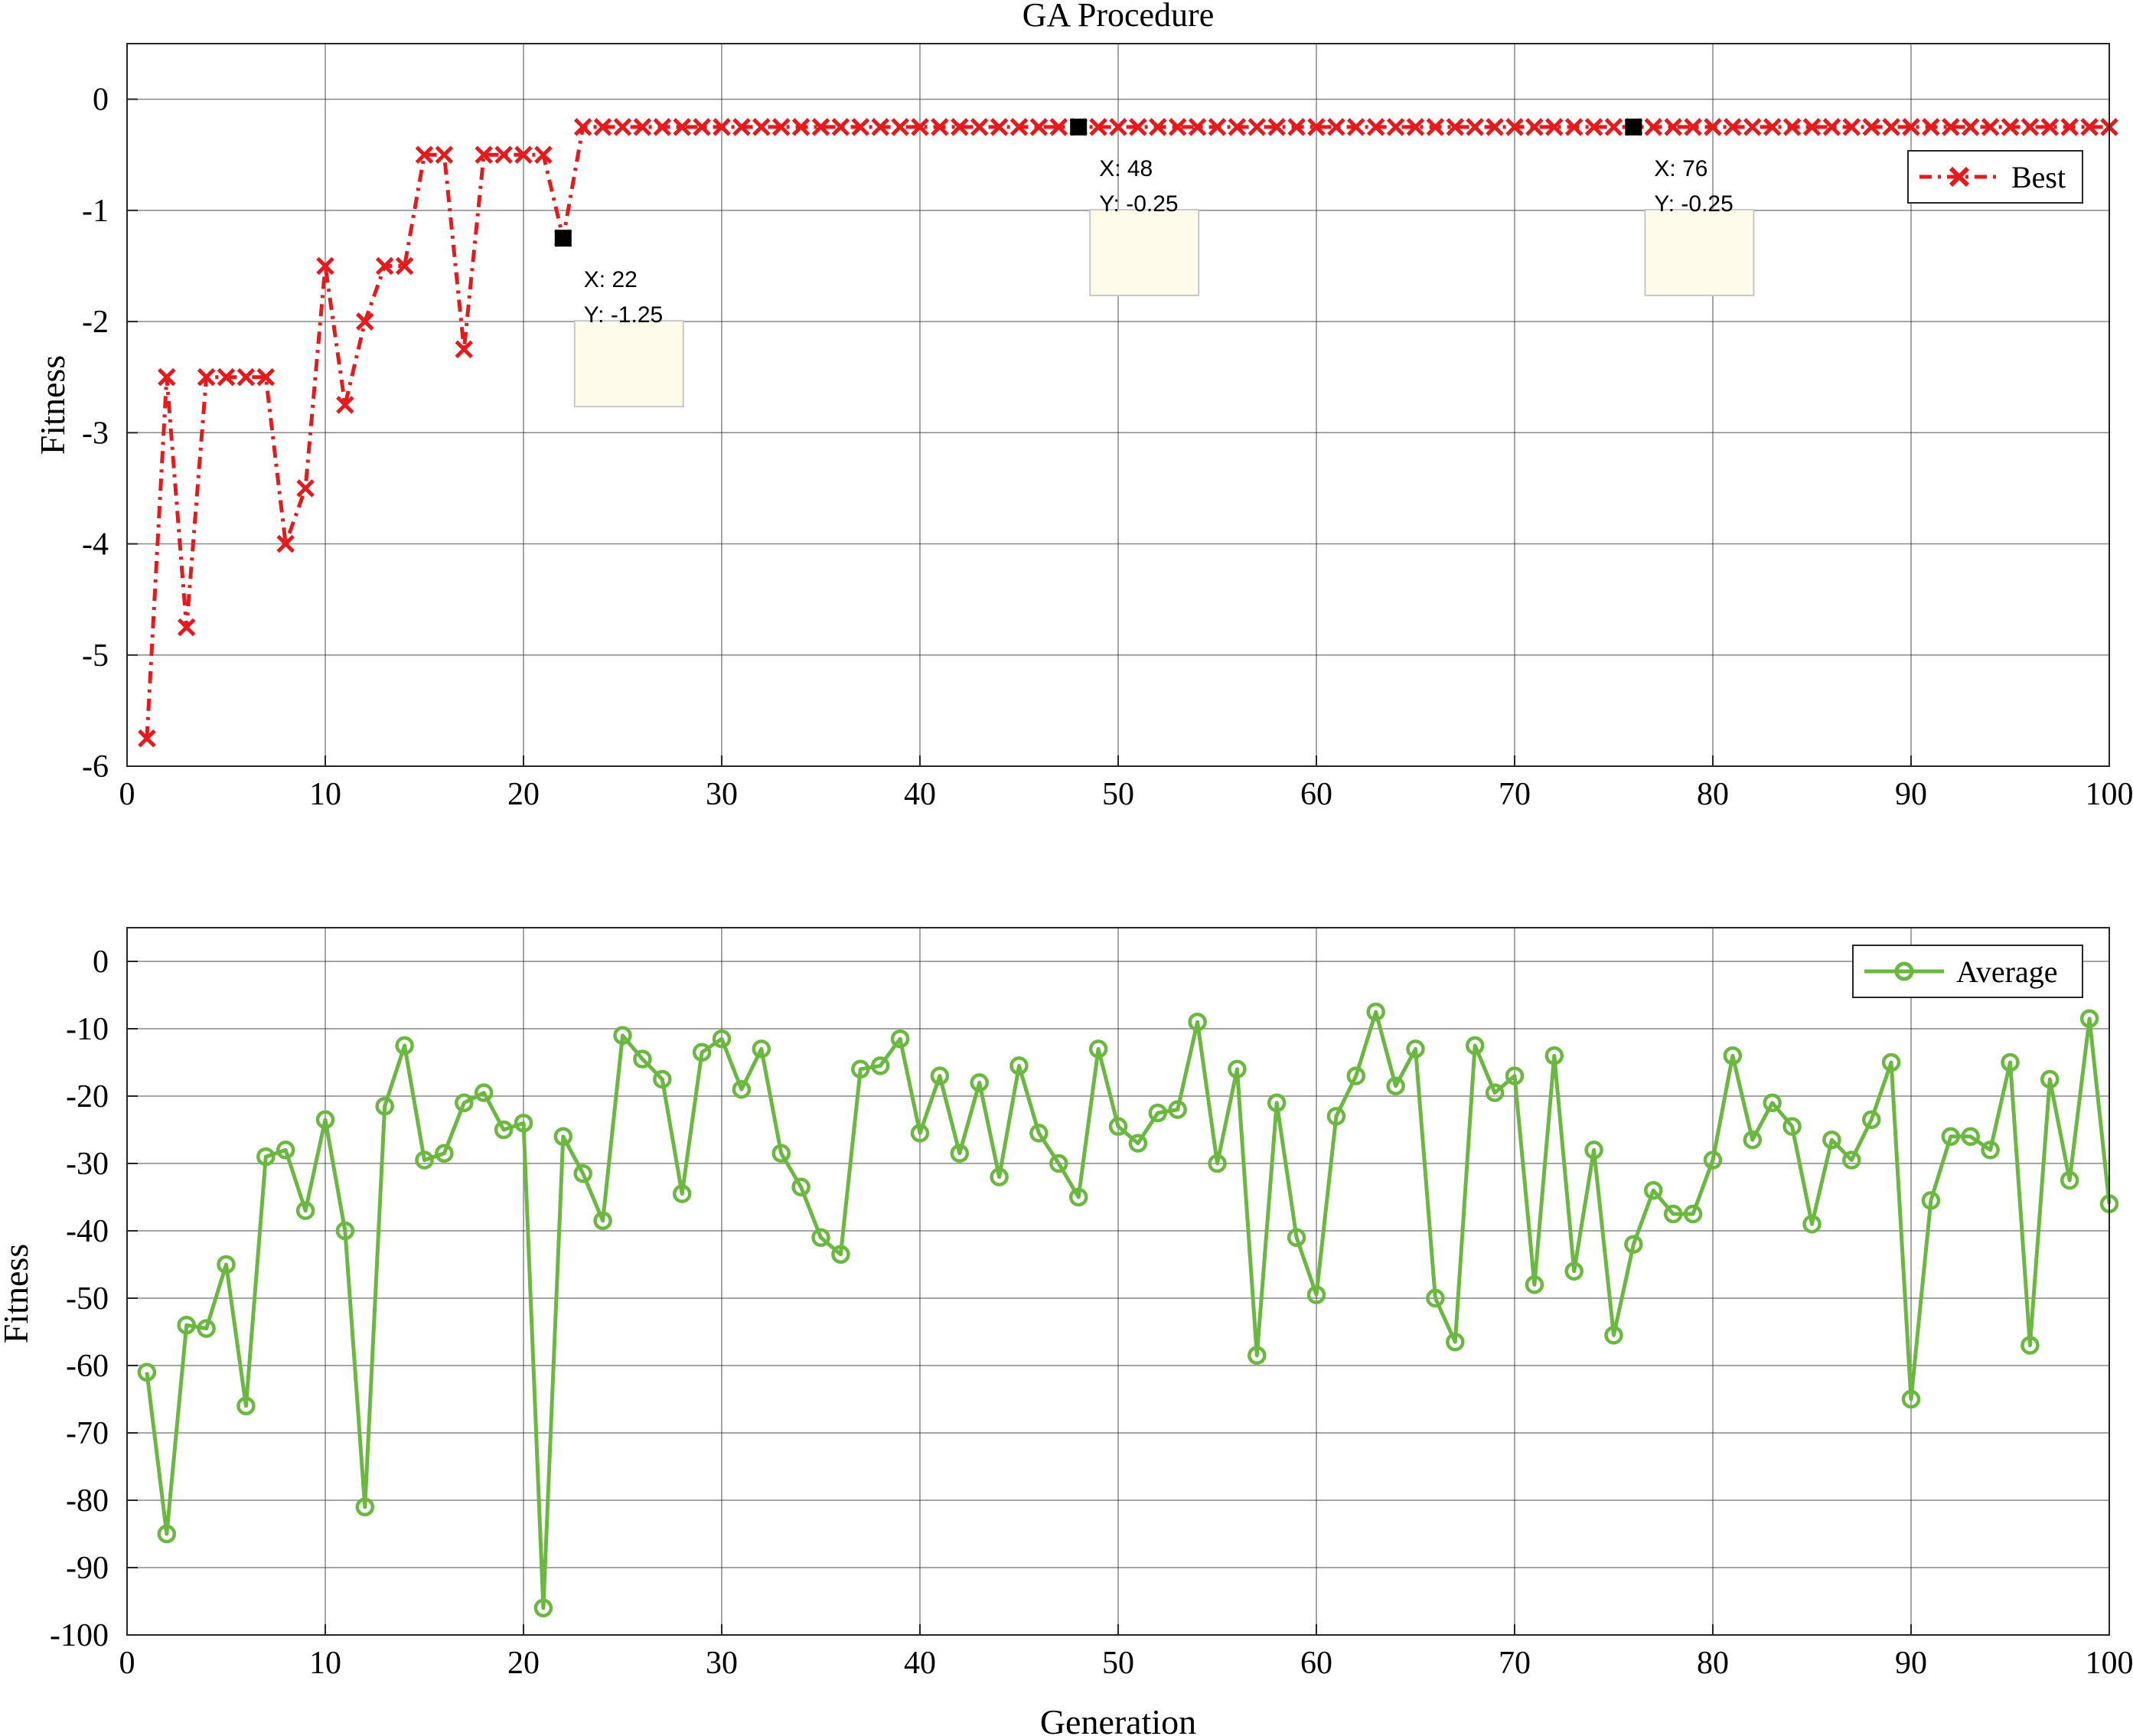  Describe the element at coordinates (95, 433) in the screenshot. I see `y-tick-label: -3` at that location.